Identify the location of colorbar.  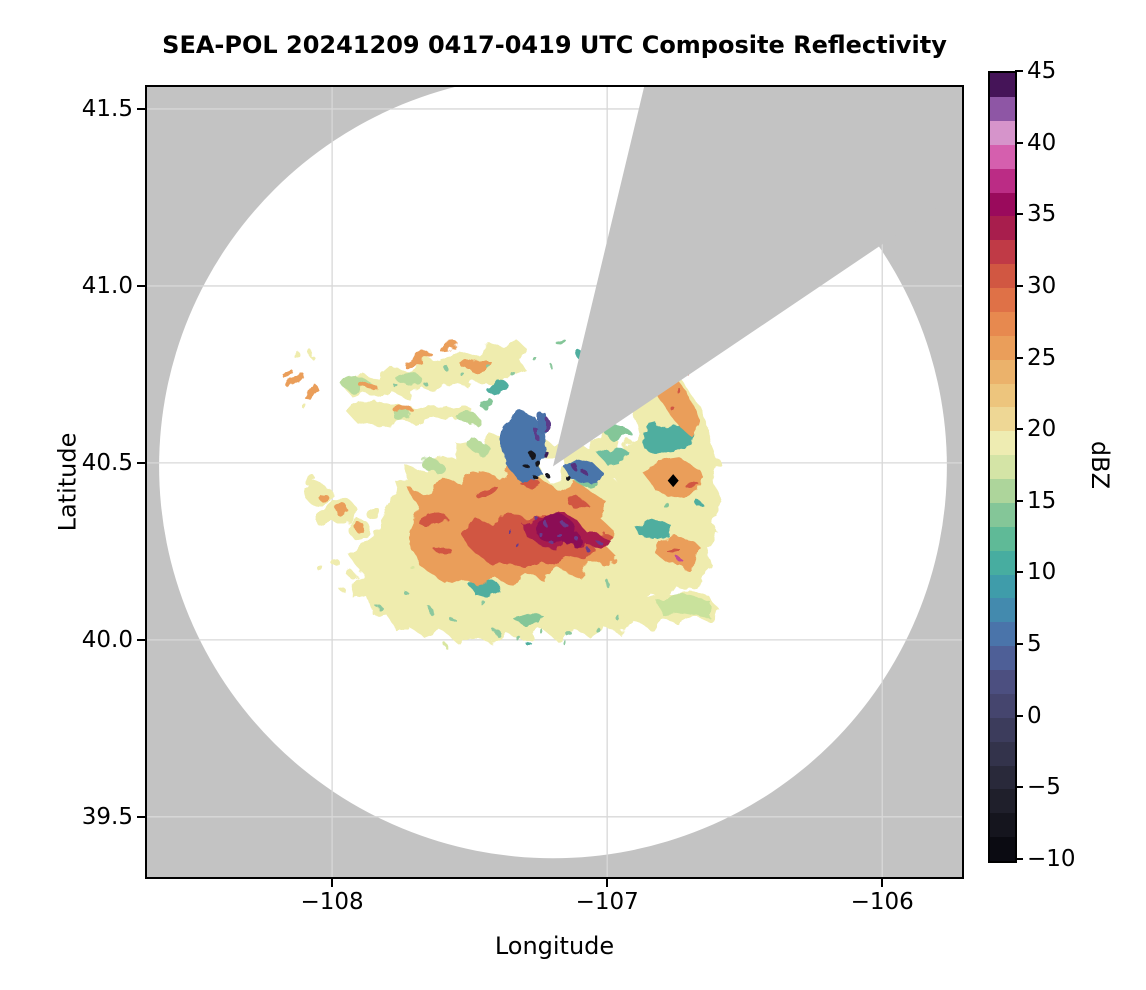
(1002, 467).